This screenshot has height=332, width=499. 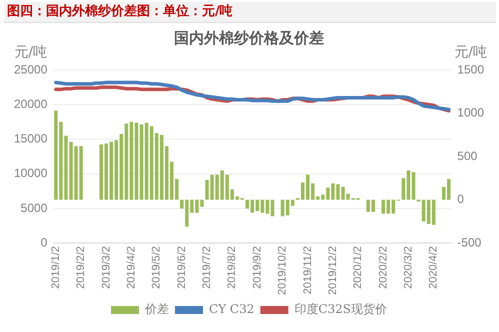 What do you see at coordinates (469, 242) in the screenshot?
I see `y2-tick-label: -500` at bounding box center [469, 242].